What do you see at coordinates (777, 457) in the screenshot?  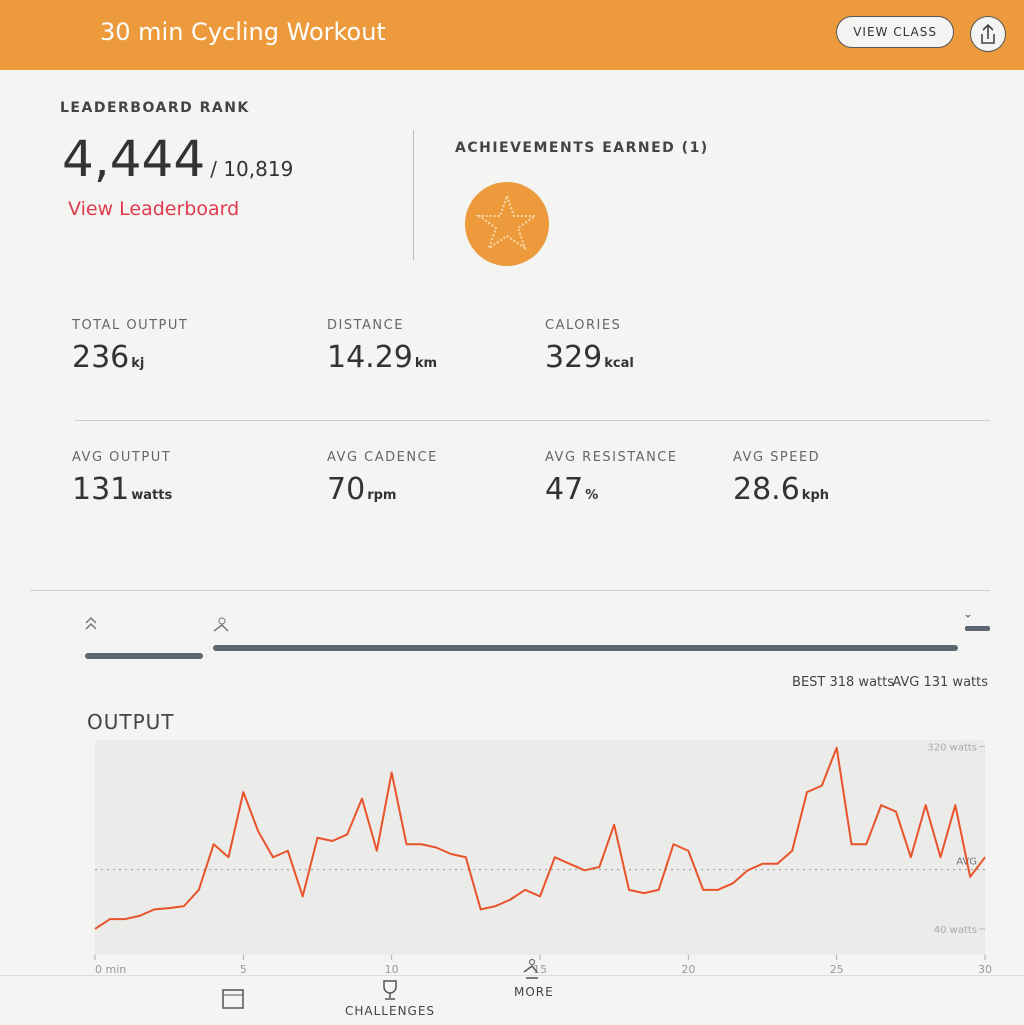 I see `stat-label: AVG SPEED` at bounding box center [777, 457].